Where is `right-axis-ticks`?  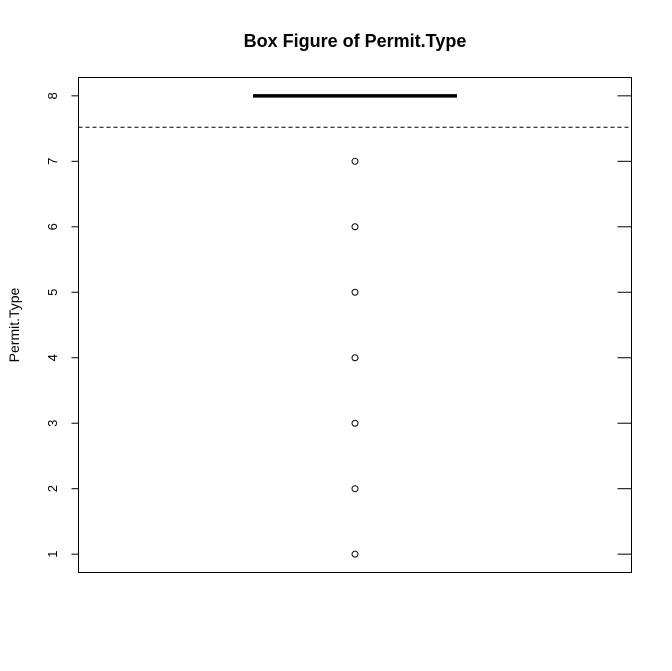 right-axis-ticks is located at coordinates (624, 325).